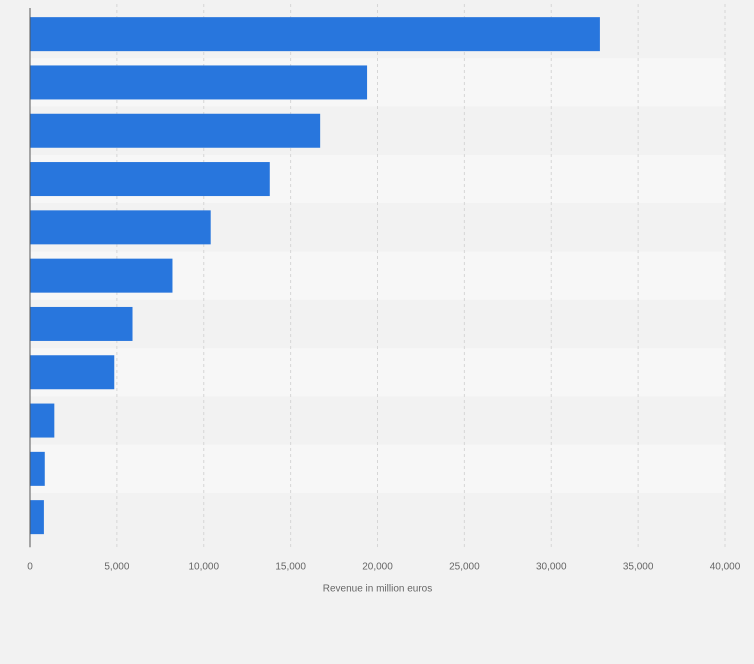 The width and height of the screenshot is (754, 664). Describe the element at coordinates (116, 566) in the screenshot. I see `x-tick-label: 5,000` at that location.